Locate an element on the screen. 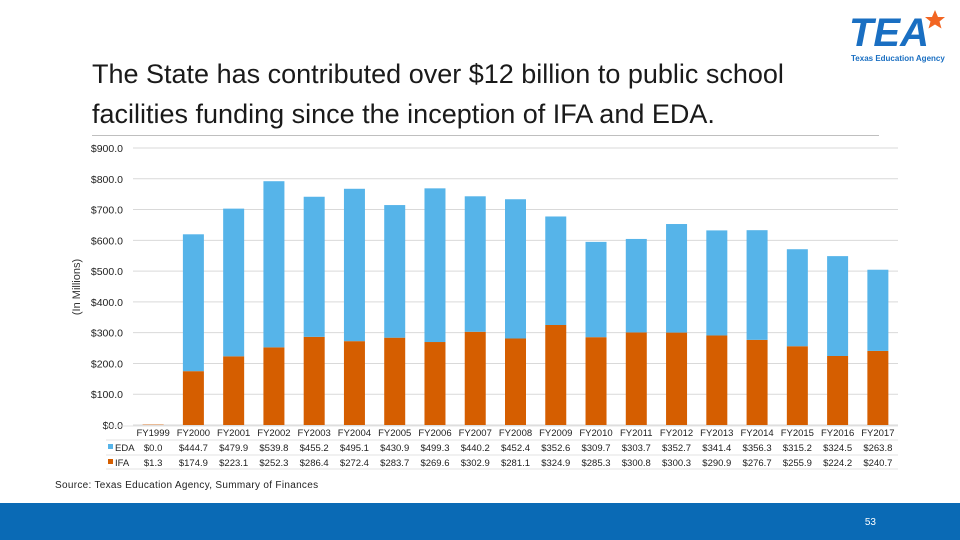 The height and width of the screenshot is (540, 960). x-tick-label: FY2012 is located at coordinates (676, 433).